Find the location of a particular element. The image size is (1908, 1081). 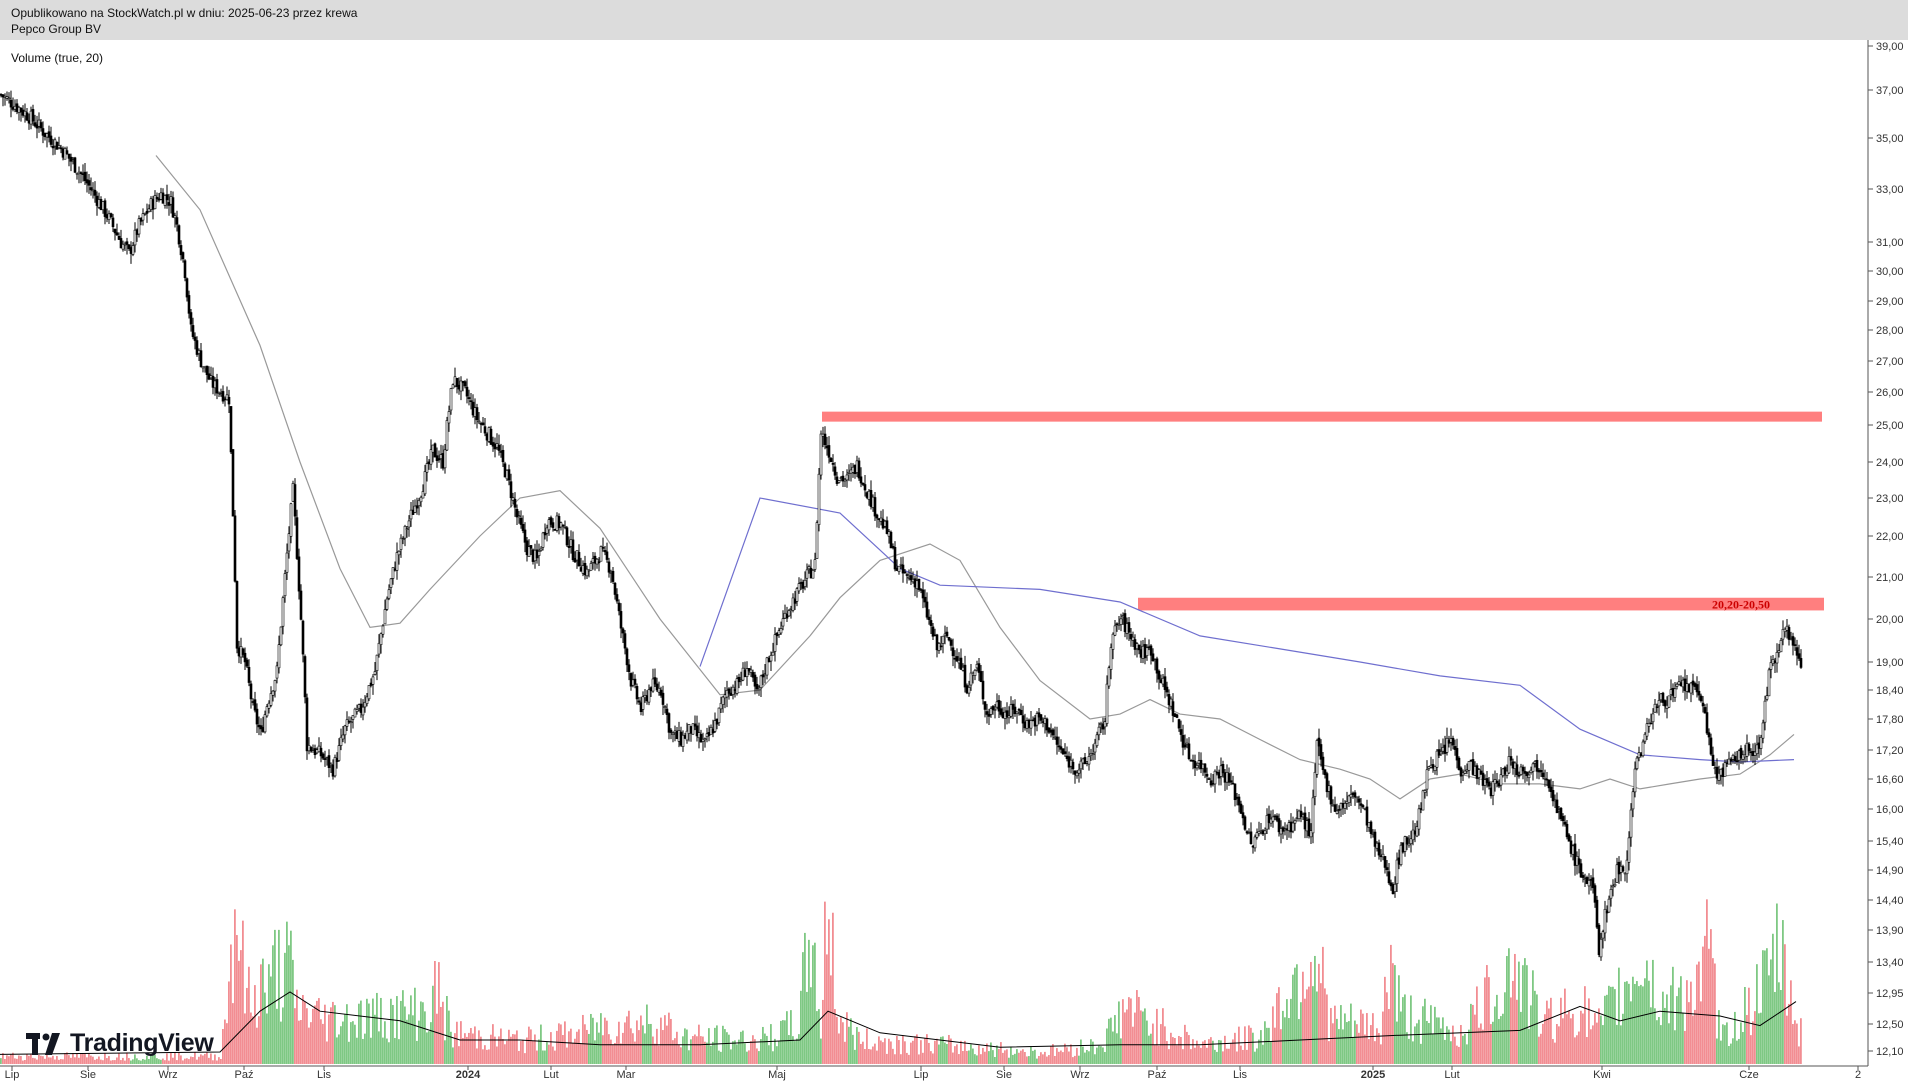

tradingview-logo: TradingView is located at coordinates (120, 1043).